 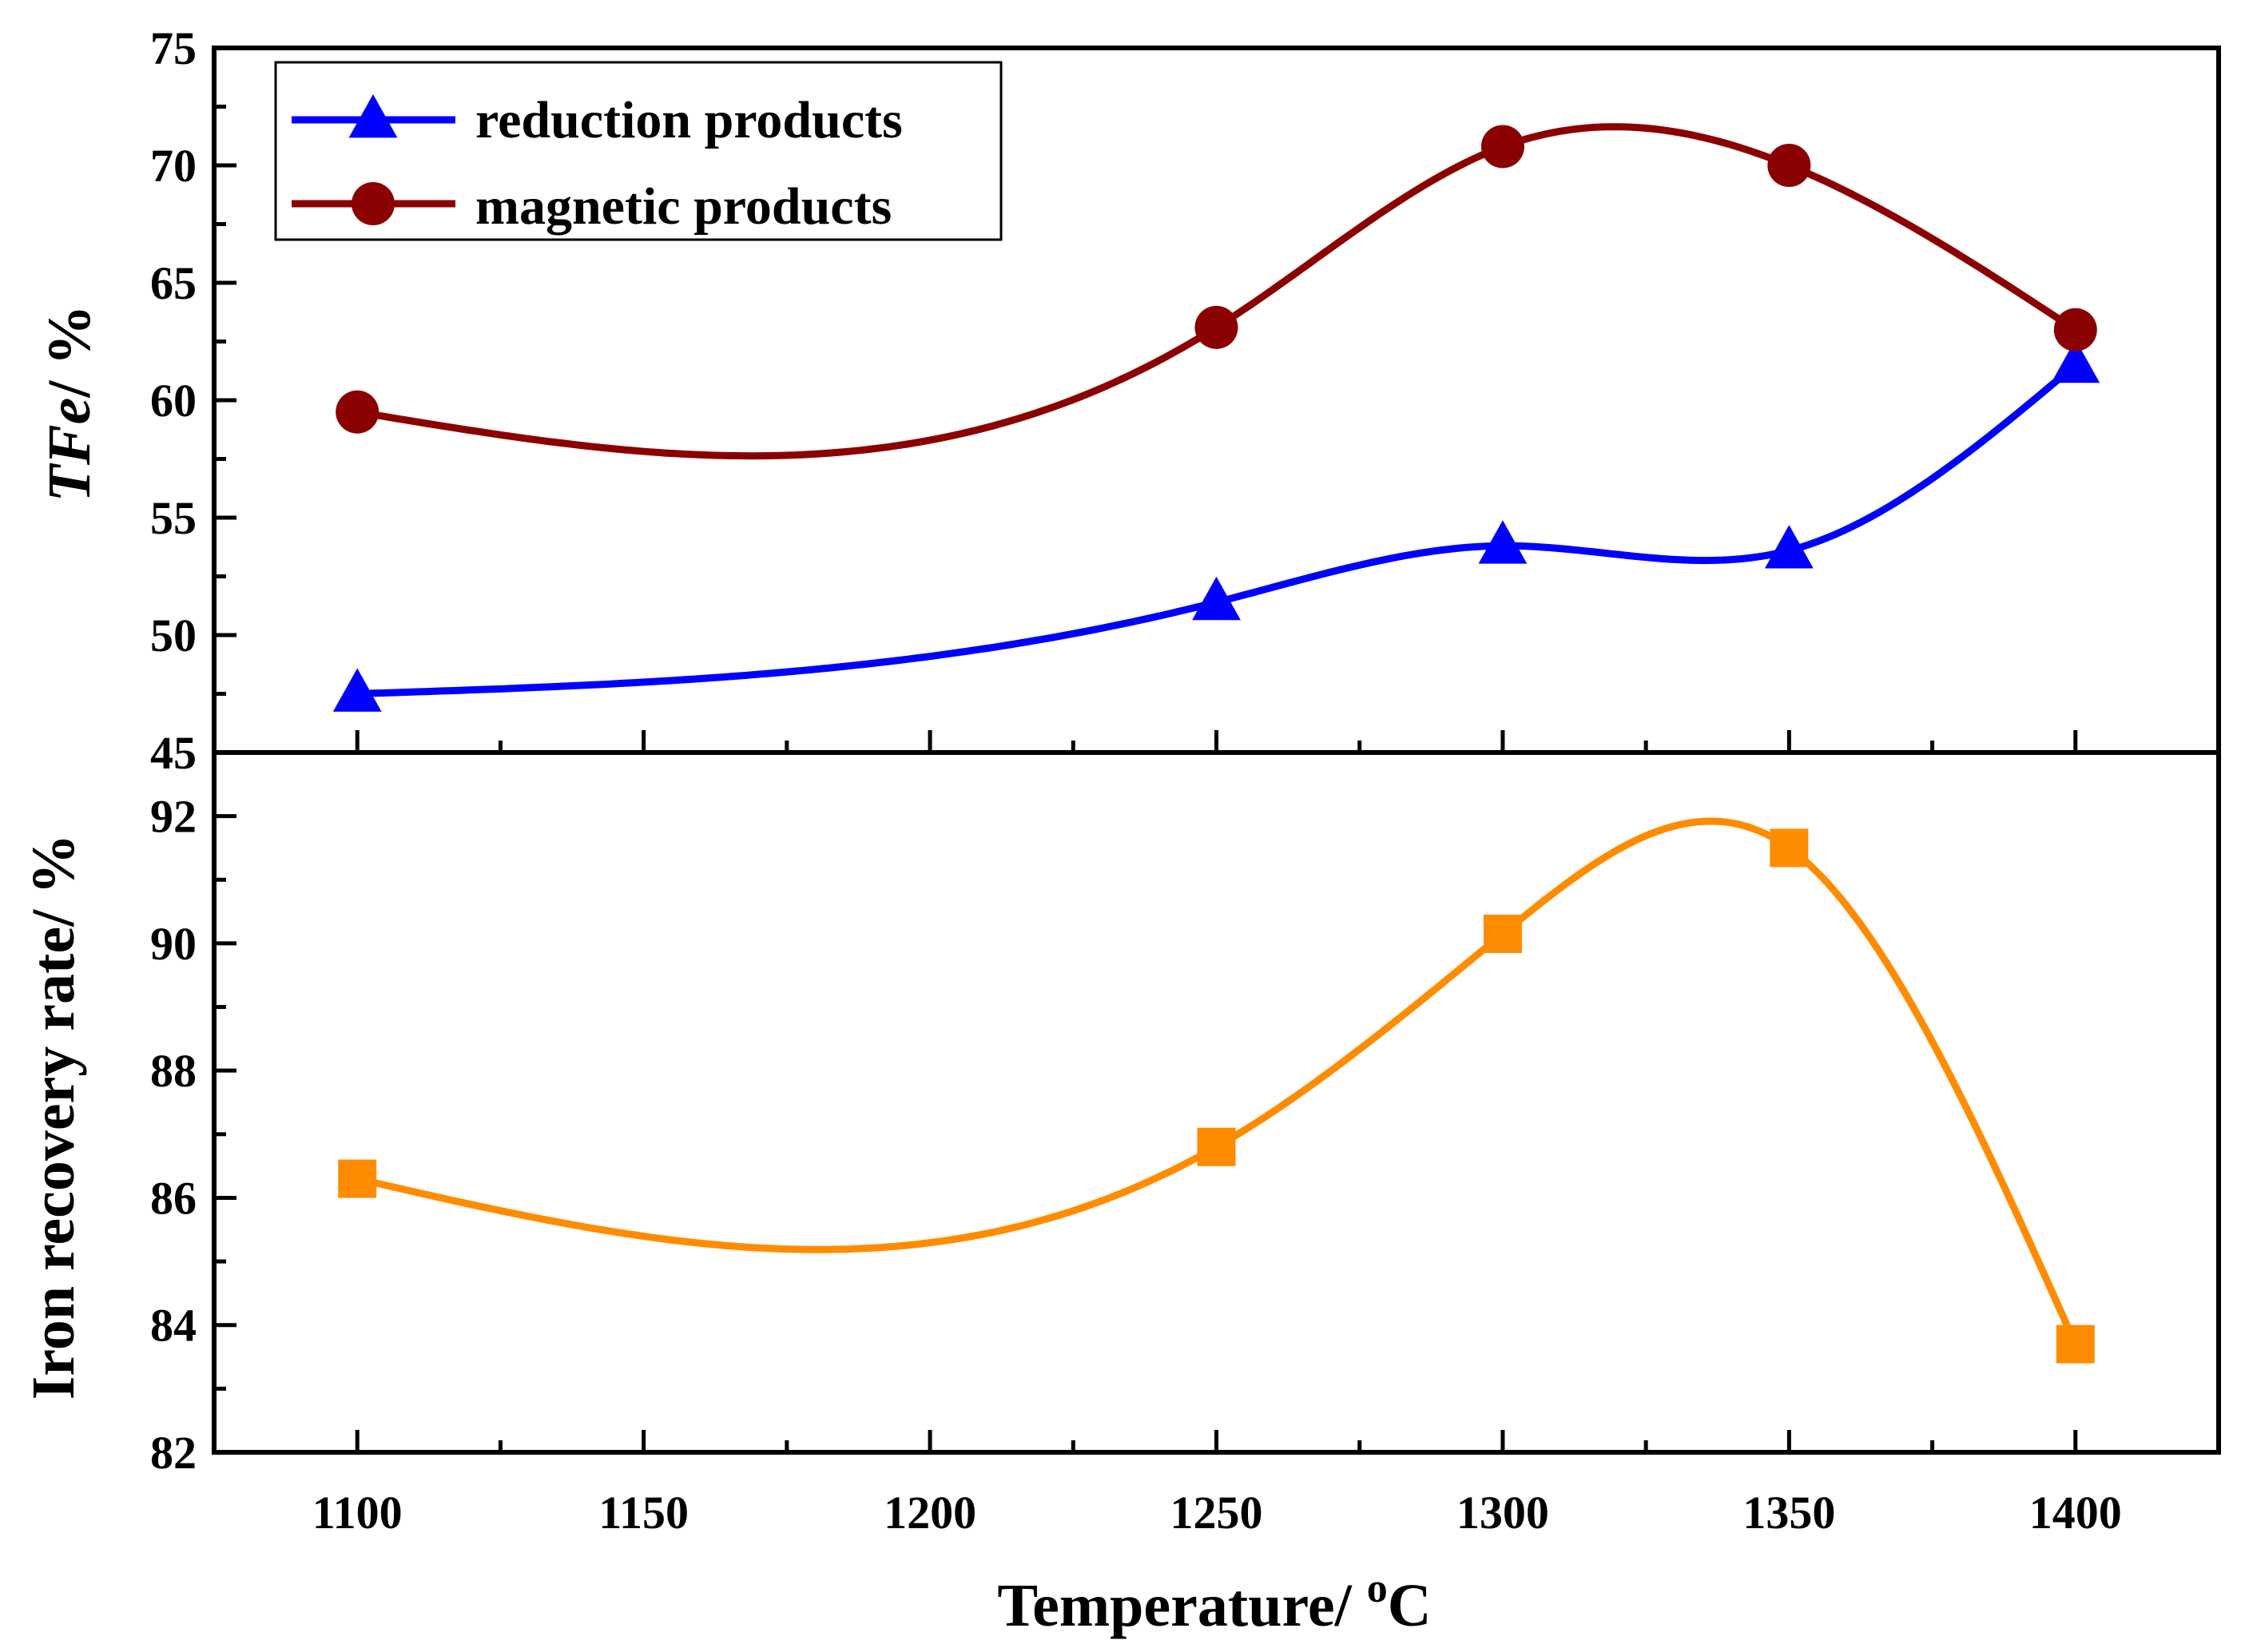 What do you see at coordinates (54, 1117) in the screenshot?
I see `bottom-y-axis-title: Iron recovery rate/ %` at bounding box center [54, 1117].